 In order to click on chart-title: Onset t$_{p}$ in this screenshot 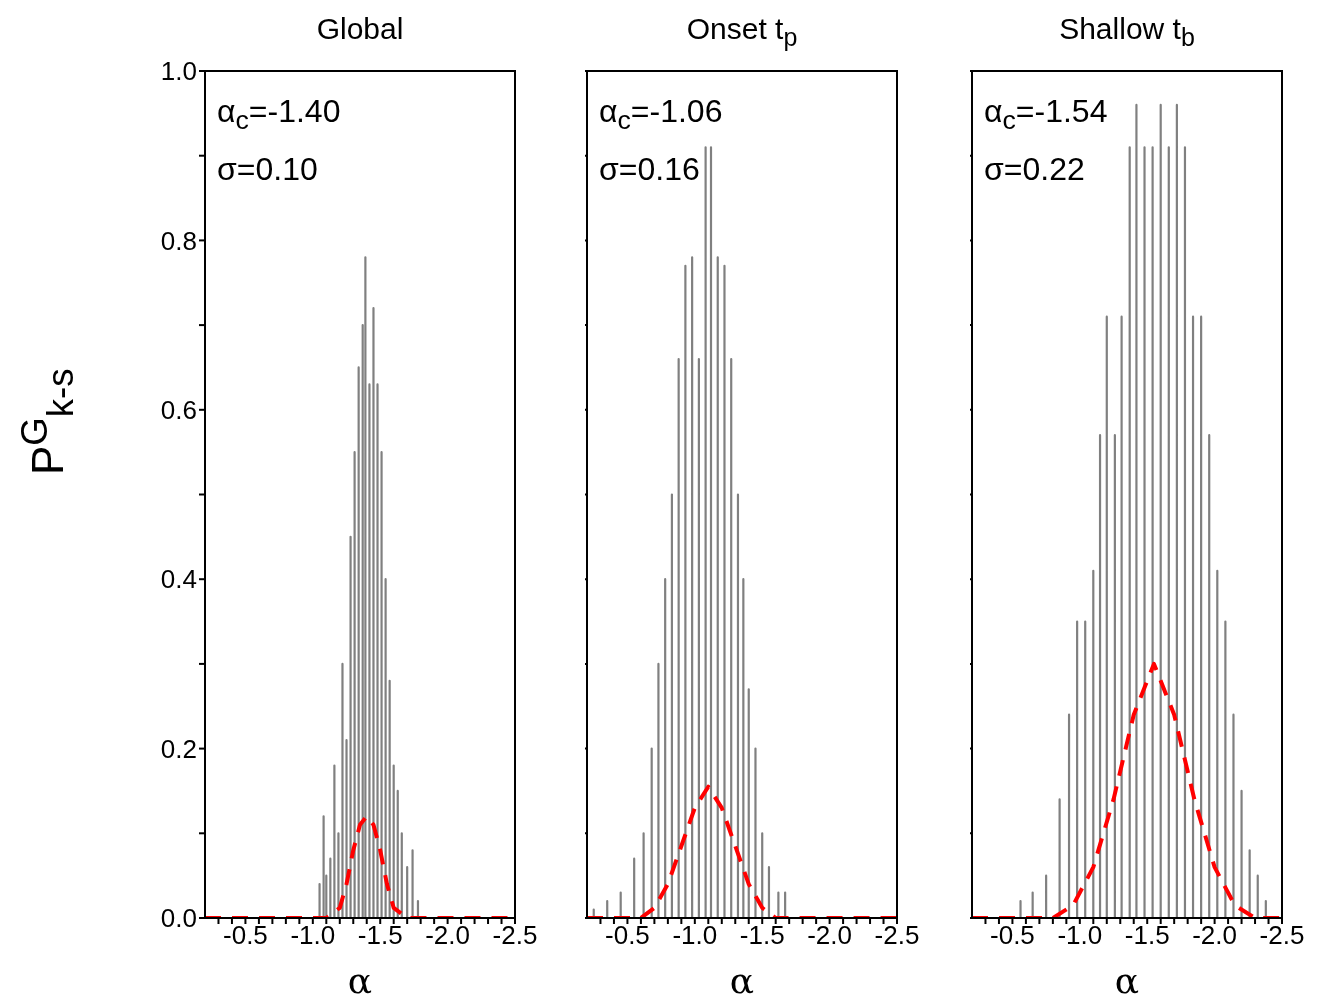, I will do `click(742, 32)`.